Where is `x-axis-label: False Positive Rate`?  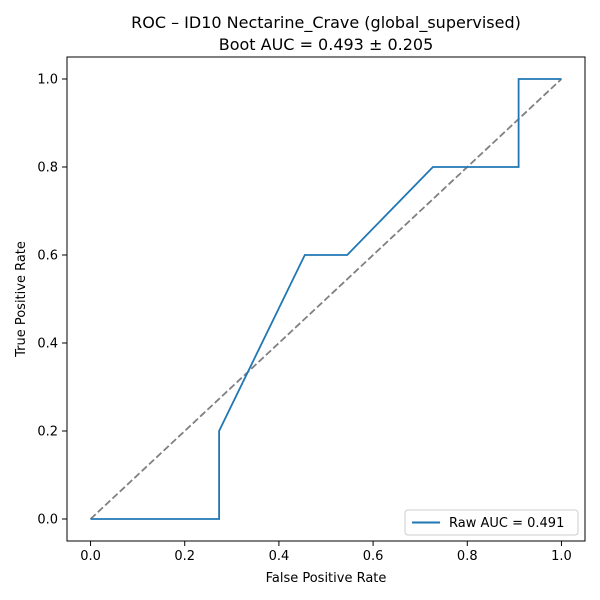 x-axis-label: False Positive Rate is located at coordinates (326, 578).